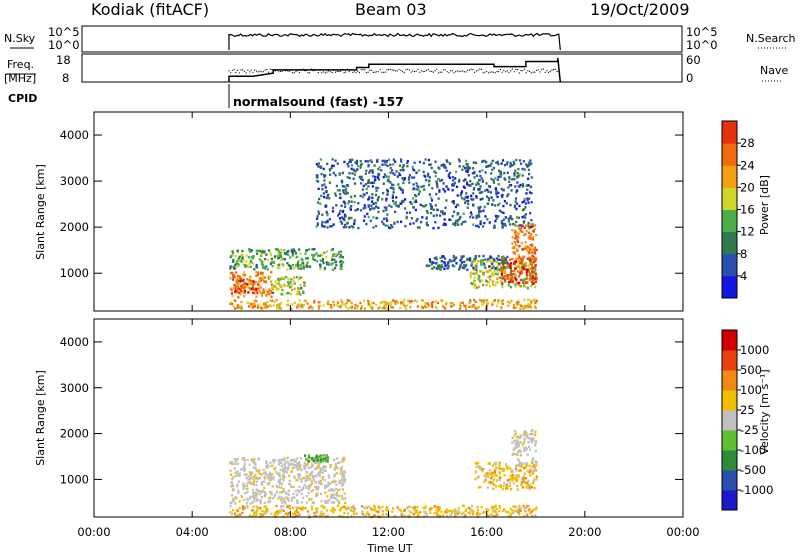  I want to click on beam-title: Beam 03, so click(391, 9).